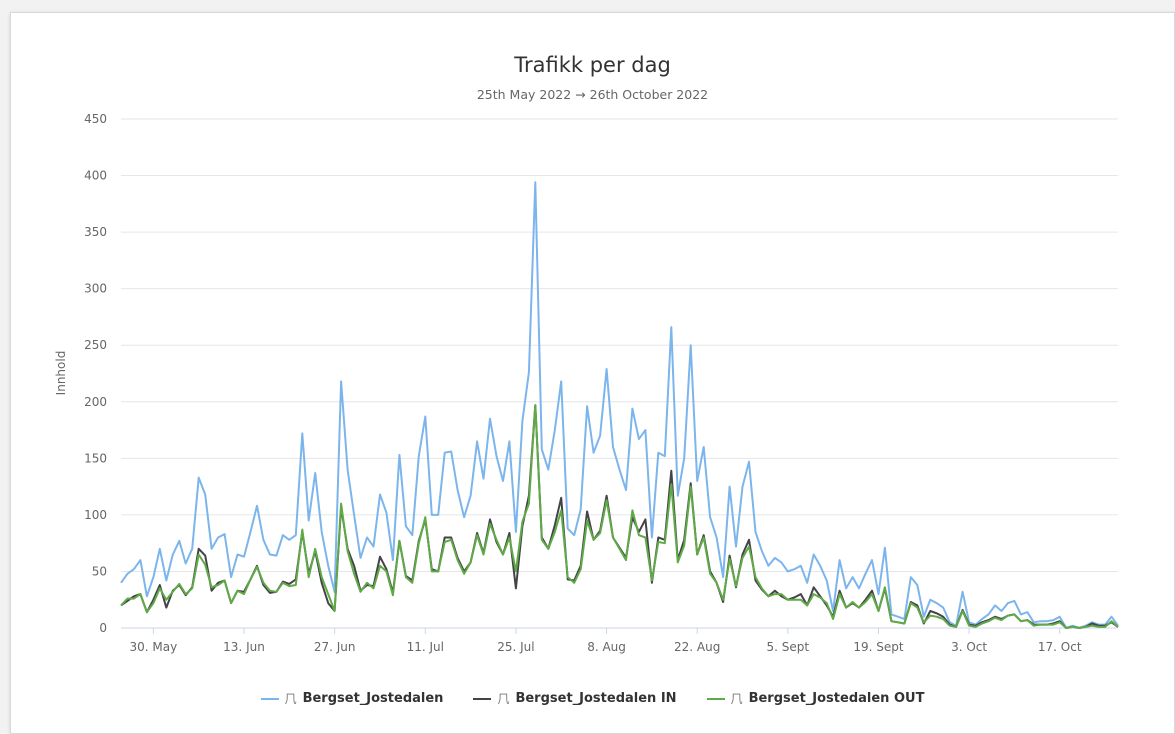 Image resolution: width=1175 pixels, height=734 pixels. What do you see at coordinates (95, 289) in the screenshot?
I see `y-tick-label: 300` at bounding box center [95, 289].